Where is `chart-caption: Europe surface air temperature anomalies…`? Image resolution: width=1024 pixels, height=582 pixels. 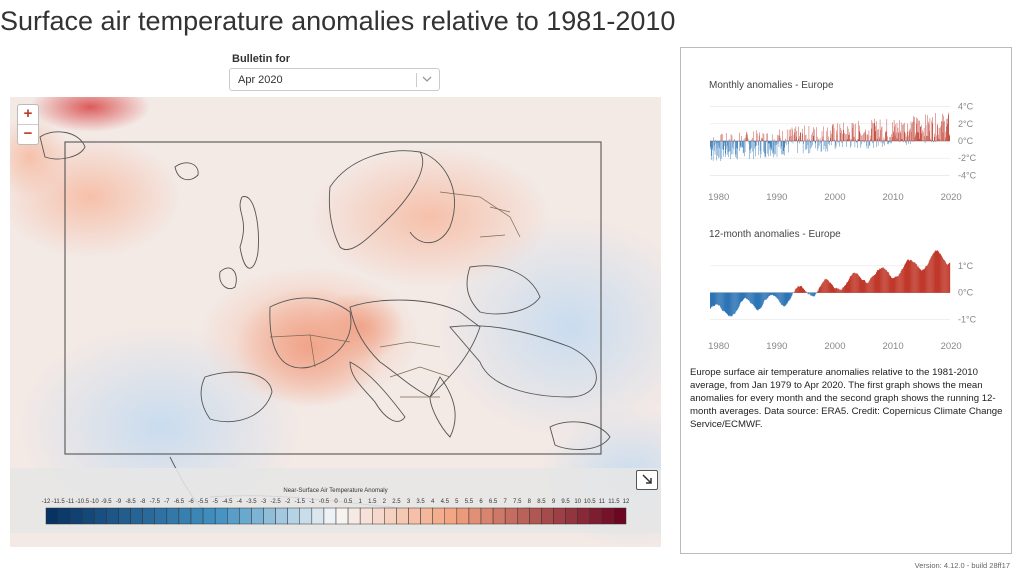 chart-caption: Europe surface air temperature anomalies… is located at coordinates (846, 398).